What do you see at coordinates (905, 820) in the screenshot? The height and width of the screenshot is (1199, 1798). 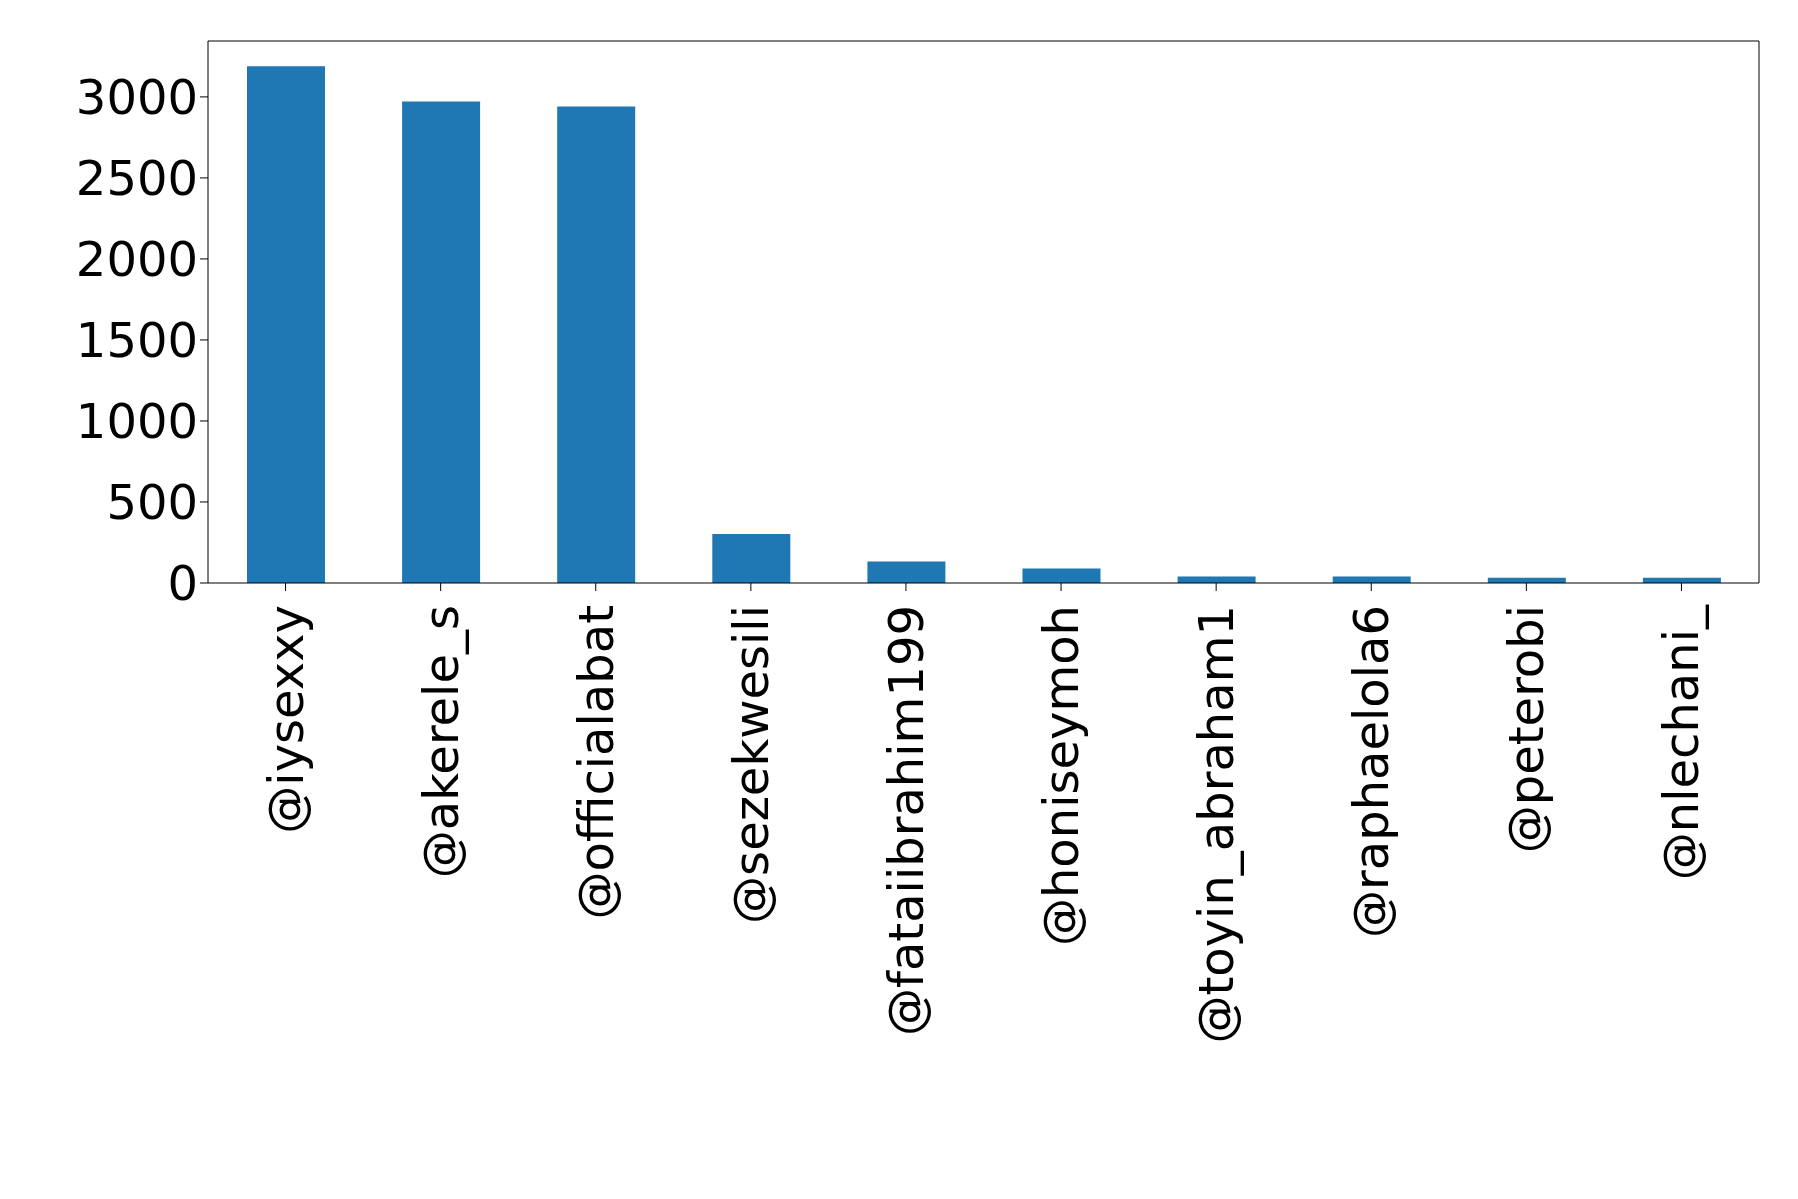 I see `x-tick-label: @fataiibrahim199` at bounding box center [905, 820].